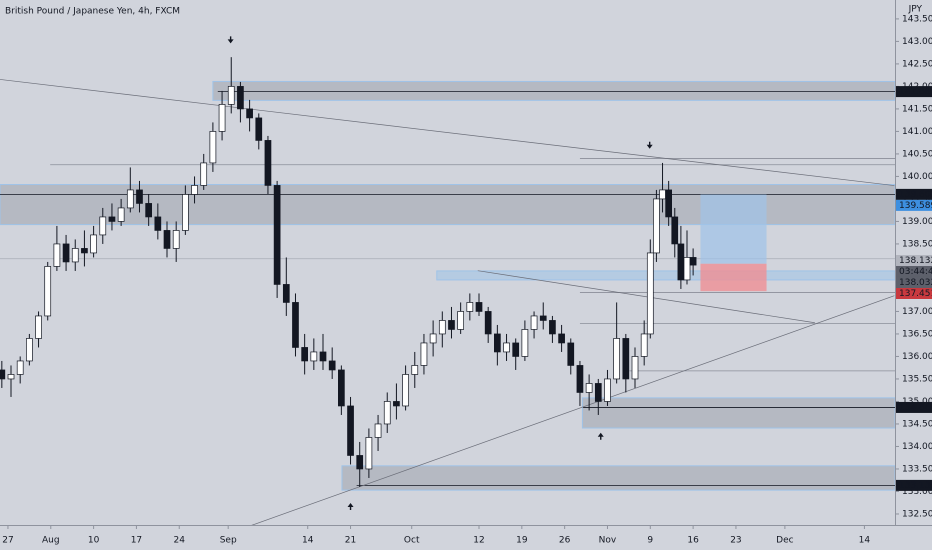  Describe the element at coordinates (917, 42) in the screenshot. I see `y-tick-label: 143.000` at that location.